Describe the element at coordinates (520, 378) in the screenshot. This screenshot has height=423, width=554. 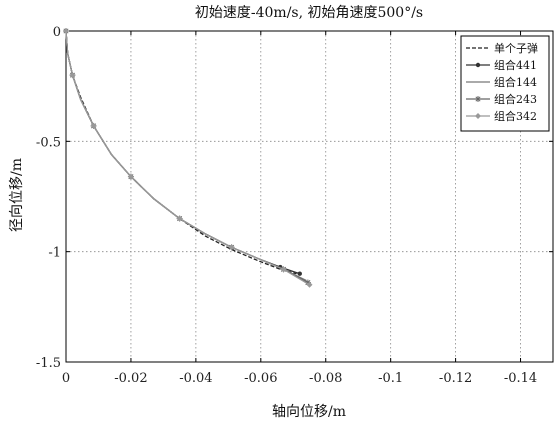
I see `x-tick-label: -0.14` at that location.